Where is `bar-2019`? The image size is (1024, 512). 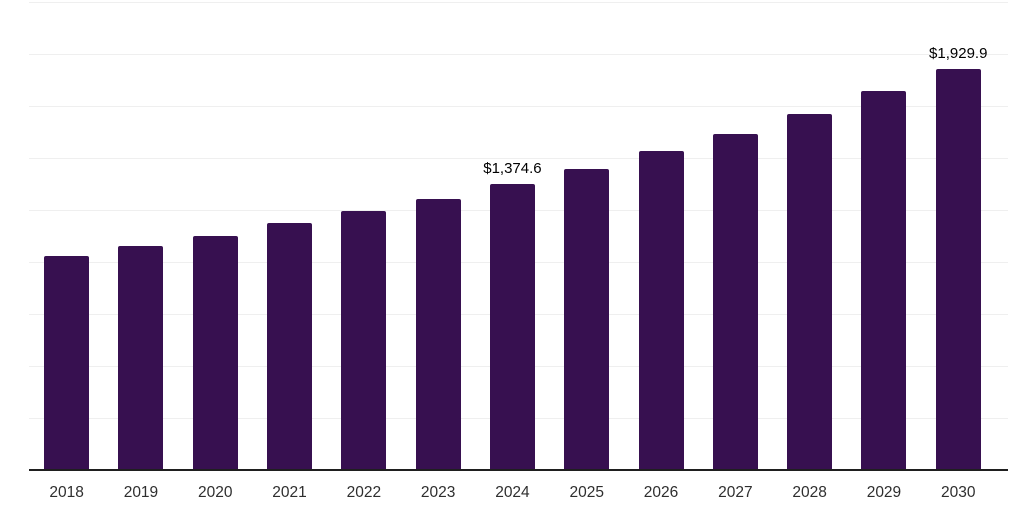 bar-2019 is located at coordinates (141, 357).